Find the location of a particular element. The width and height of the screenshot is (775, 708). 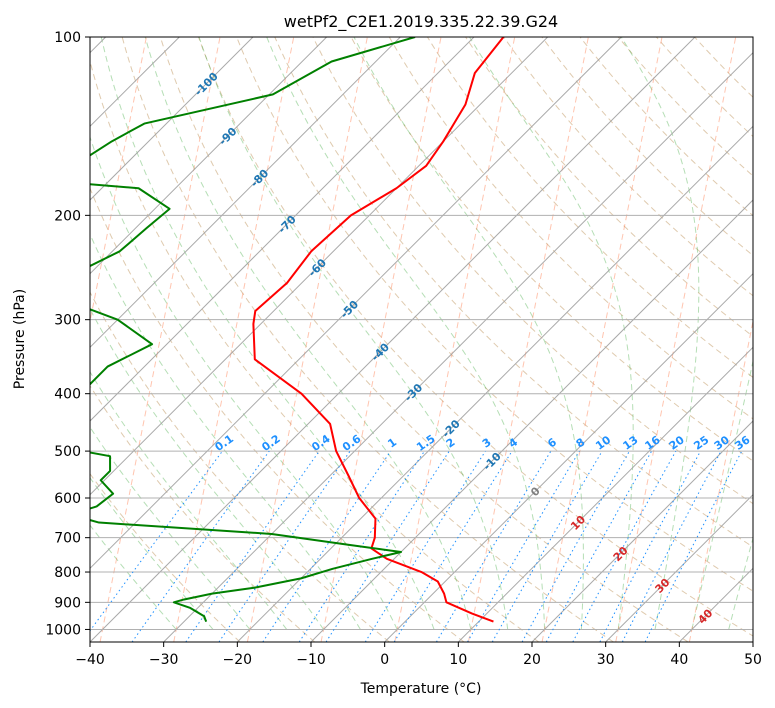

x-tick-label: 20 is located at coordinates (532, 660).